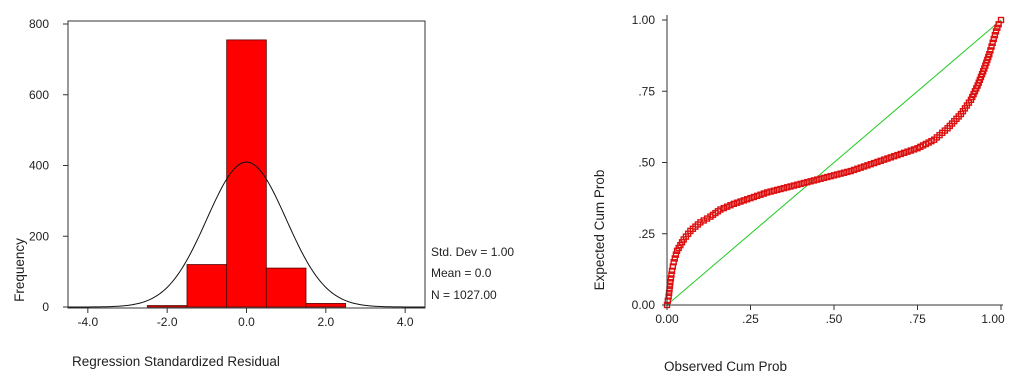 This screenshot has height=375, width=1013. I want to click on pp-plot-x-tick-label: .50, so click(834, 319).